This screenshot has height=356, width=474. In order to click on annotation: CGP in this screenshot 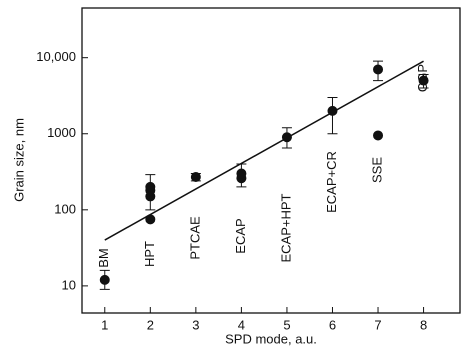, I will do `click(422, 78)`.